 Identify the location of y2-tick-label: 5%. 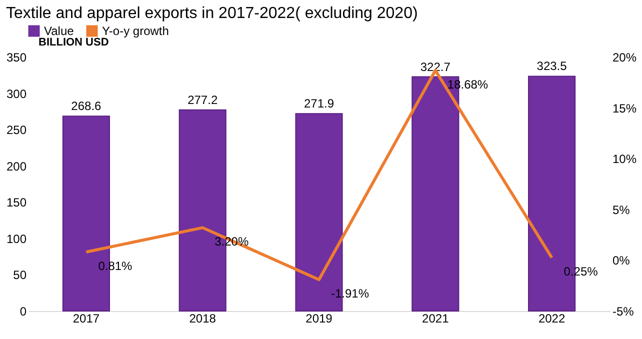
(621, 209).